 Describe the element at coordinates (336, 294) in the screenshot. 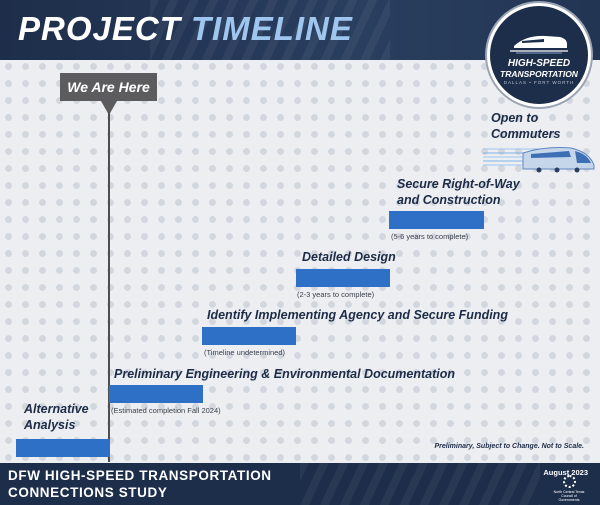

I see `step-detailed-design-note: (2-3 years to complete)` at that location.